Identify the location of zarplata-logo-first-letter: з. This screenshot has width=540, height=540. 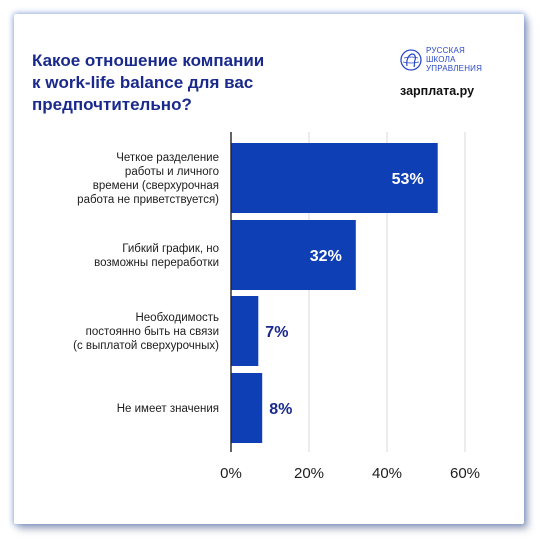
(402, 91).